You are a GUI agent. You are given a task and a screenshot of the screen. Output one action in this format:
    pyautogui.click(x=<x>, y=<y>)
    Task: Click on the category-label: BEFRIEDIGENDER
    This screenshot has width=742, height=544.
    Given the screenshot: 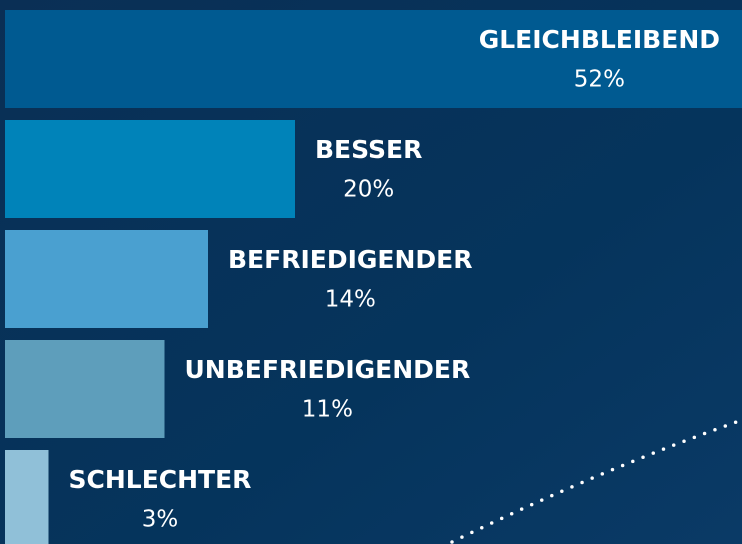 What is the action you would take?
    pyautogui.click(x=350, y=259)
    